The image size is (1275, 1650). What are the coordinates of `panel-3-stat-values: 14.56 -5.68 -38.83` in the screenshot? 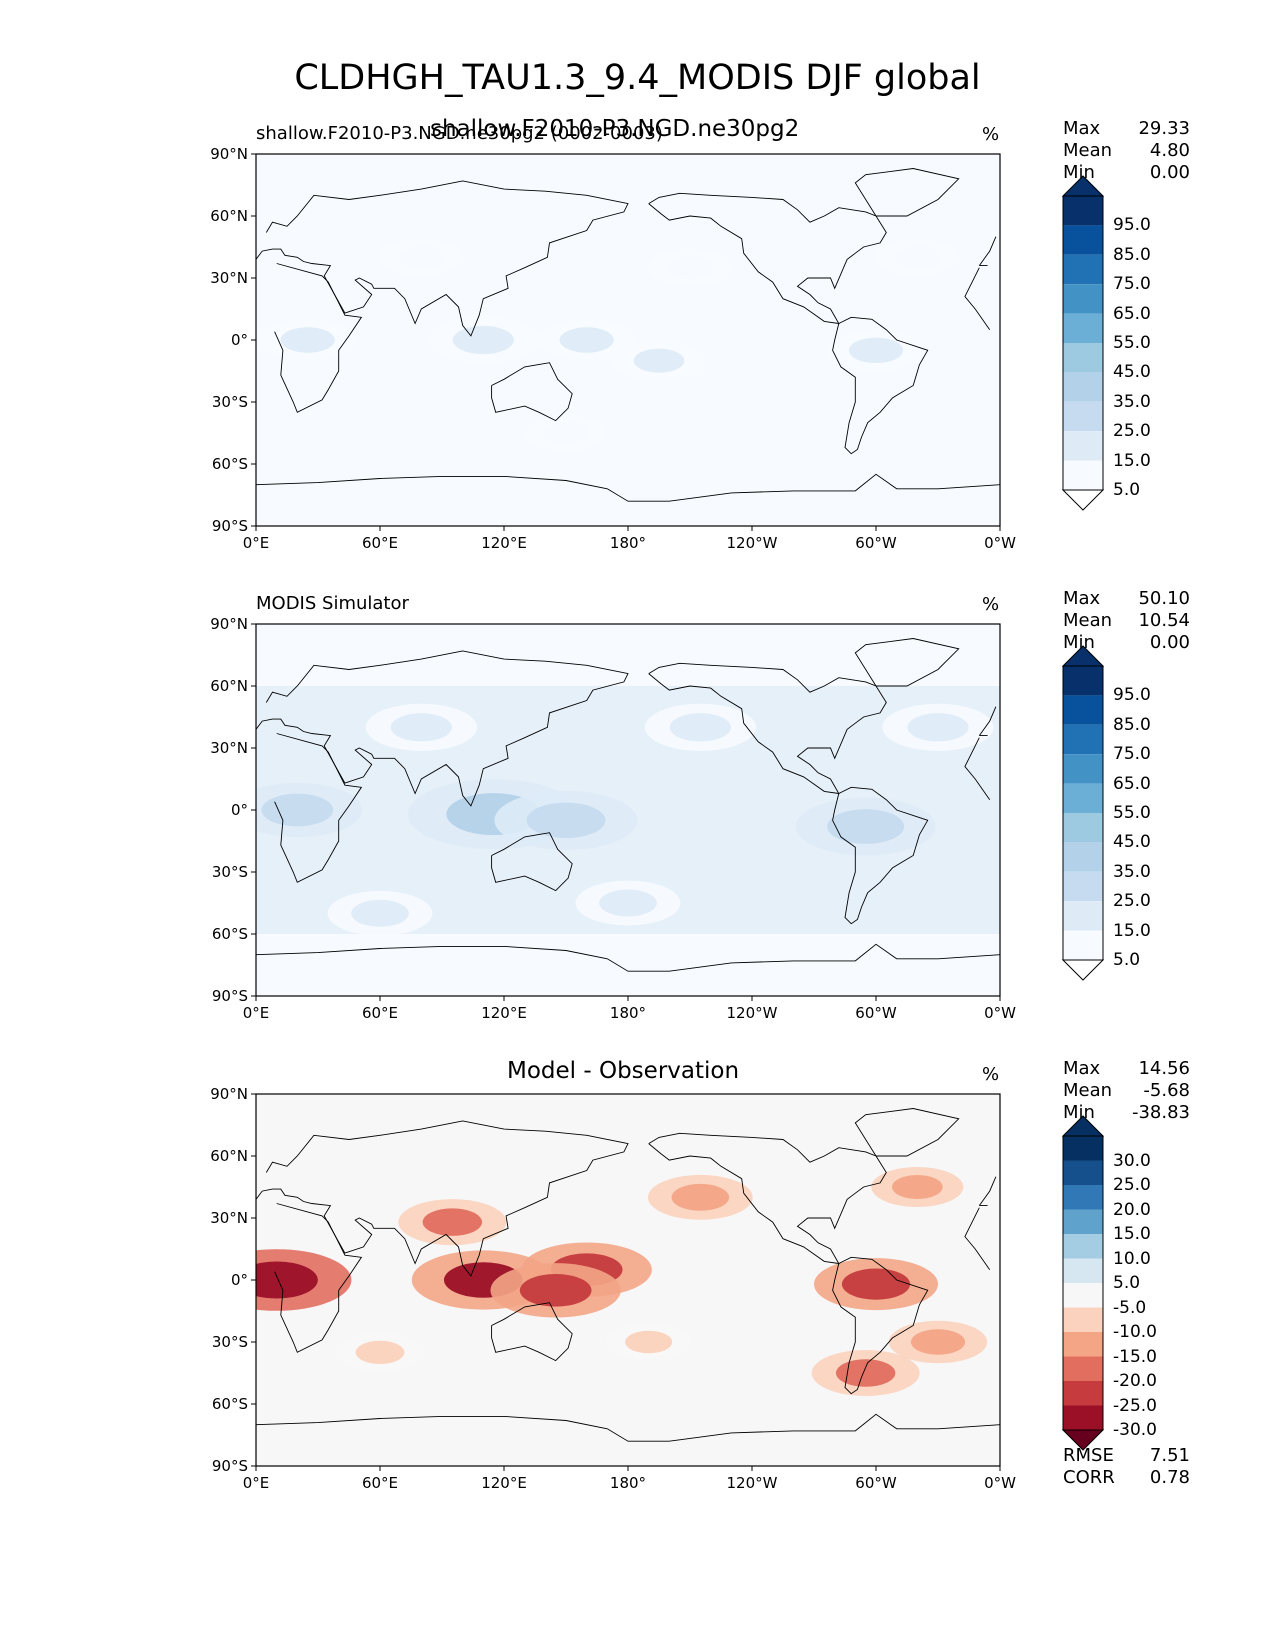 It's located at (1145, 1091).